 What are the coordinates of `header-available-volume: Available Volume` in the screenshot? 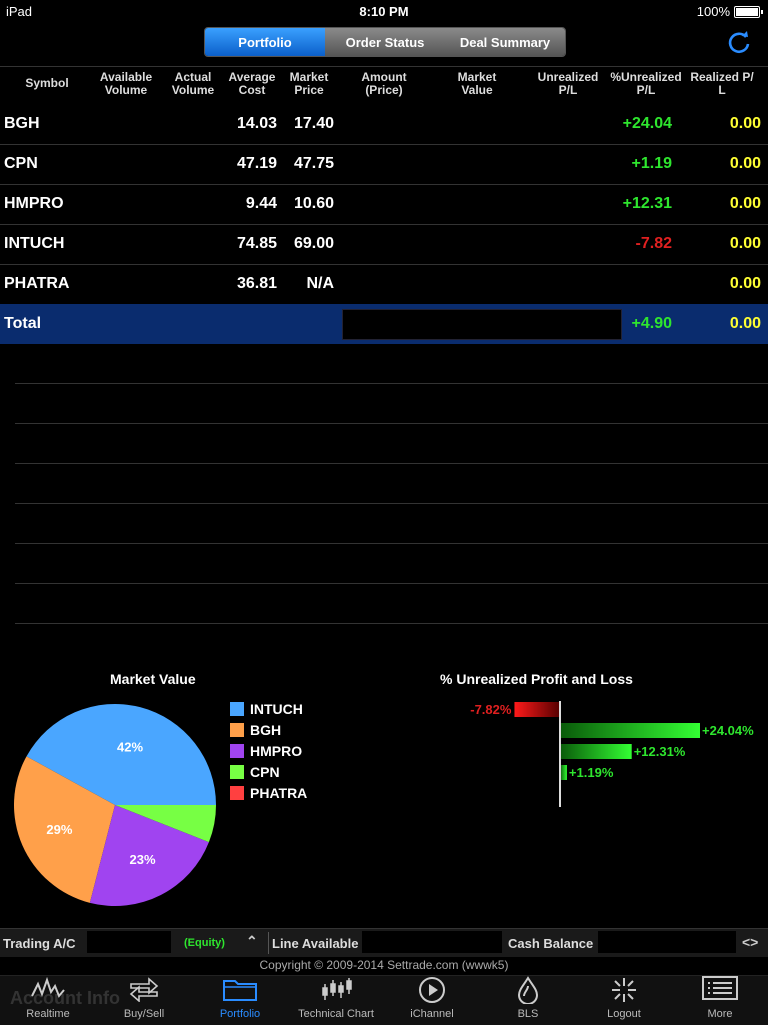 It's located at (126, 83).